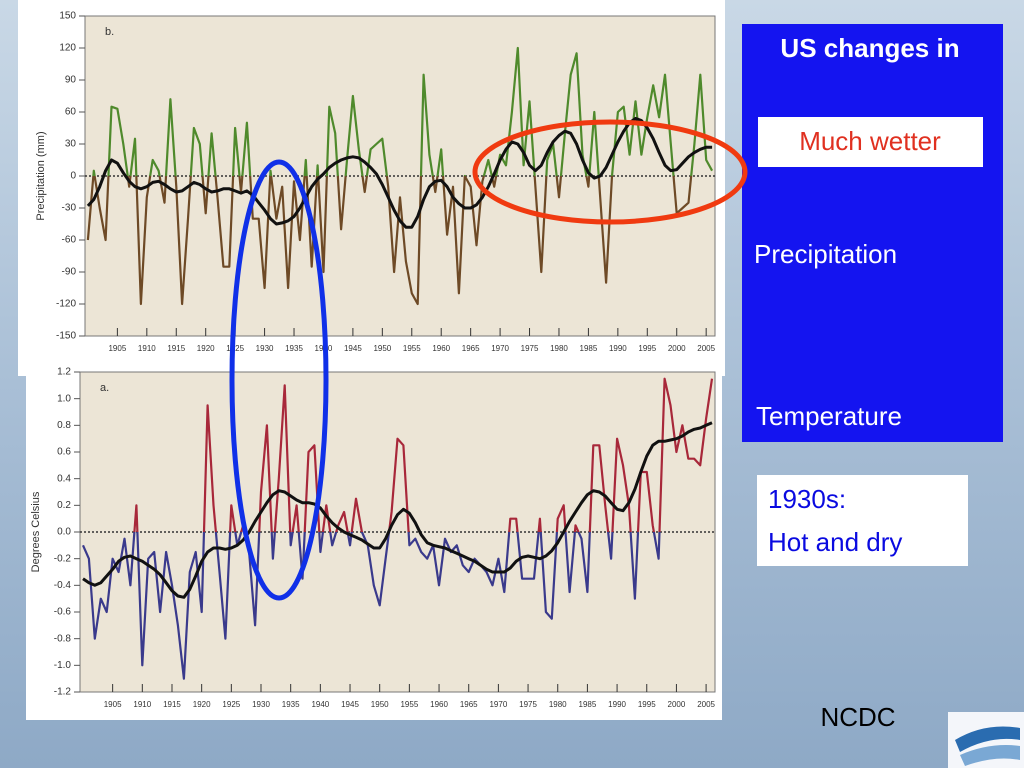 The image size is (1024, 773). I want to click on highlight-box, so click(870, 142).